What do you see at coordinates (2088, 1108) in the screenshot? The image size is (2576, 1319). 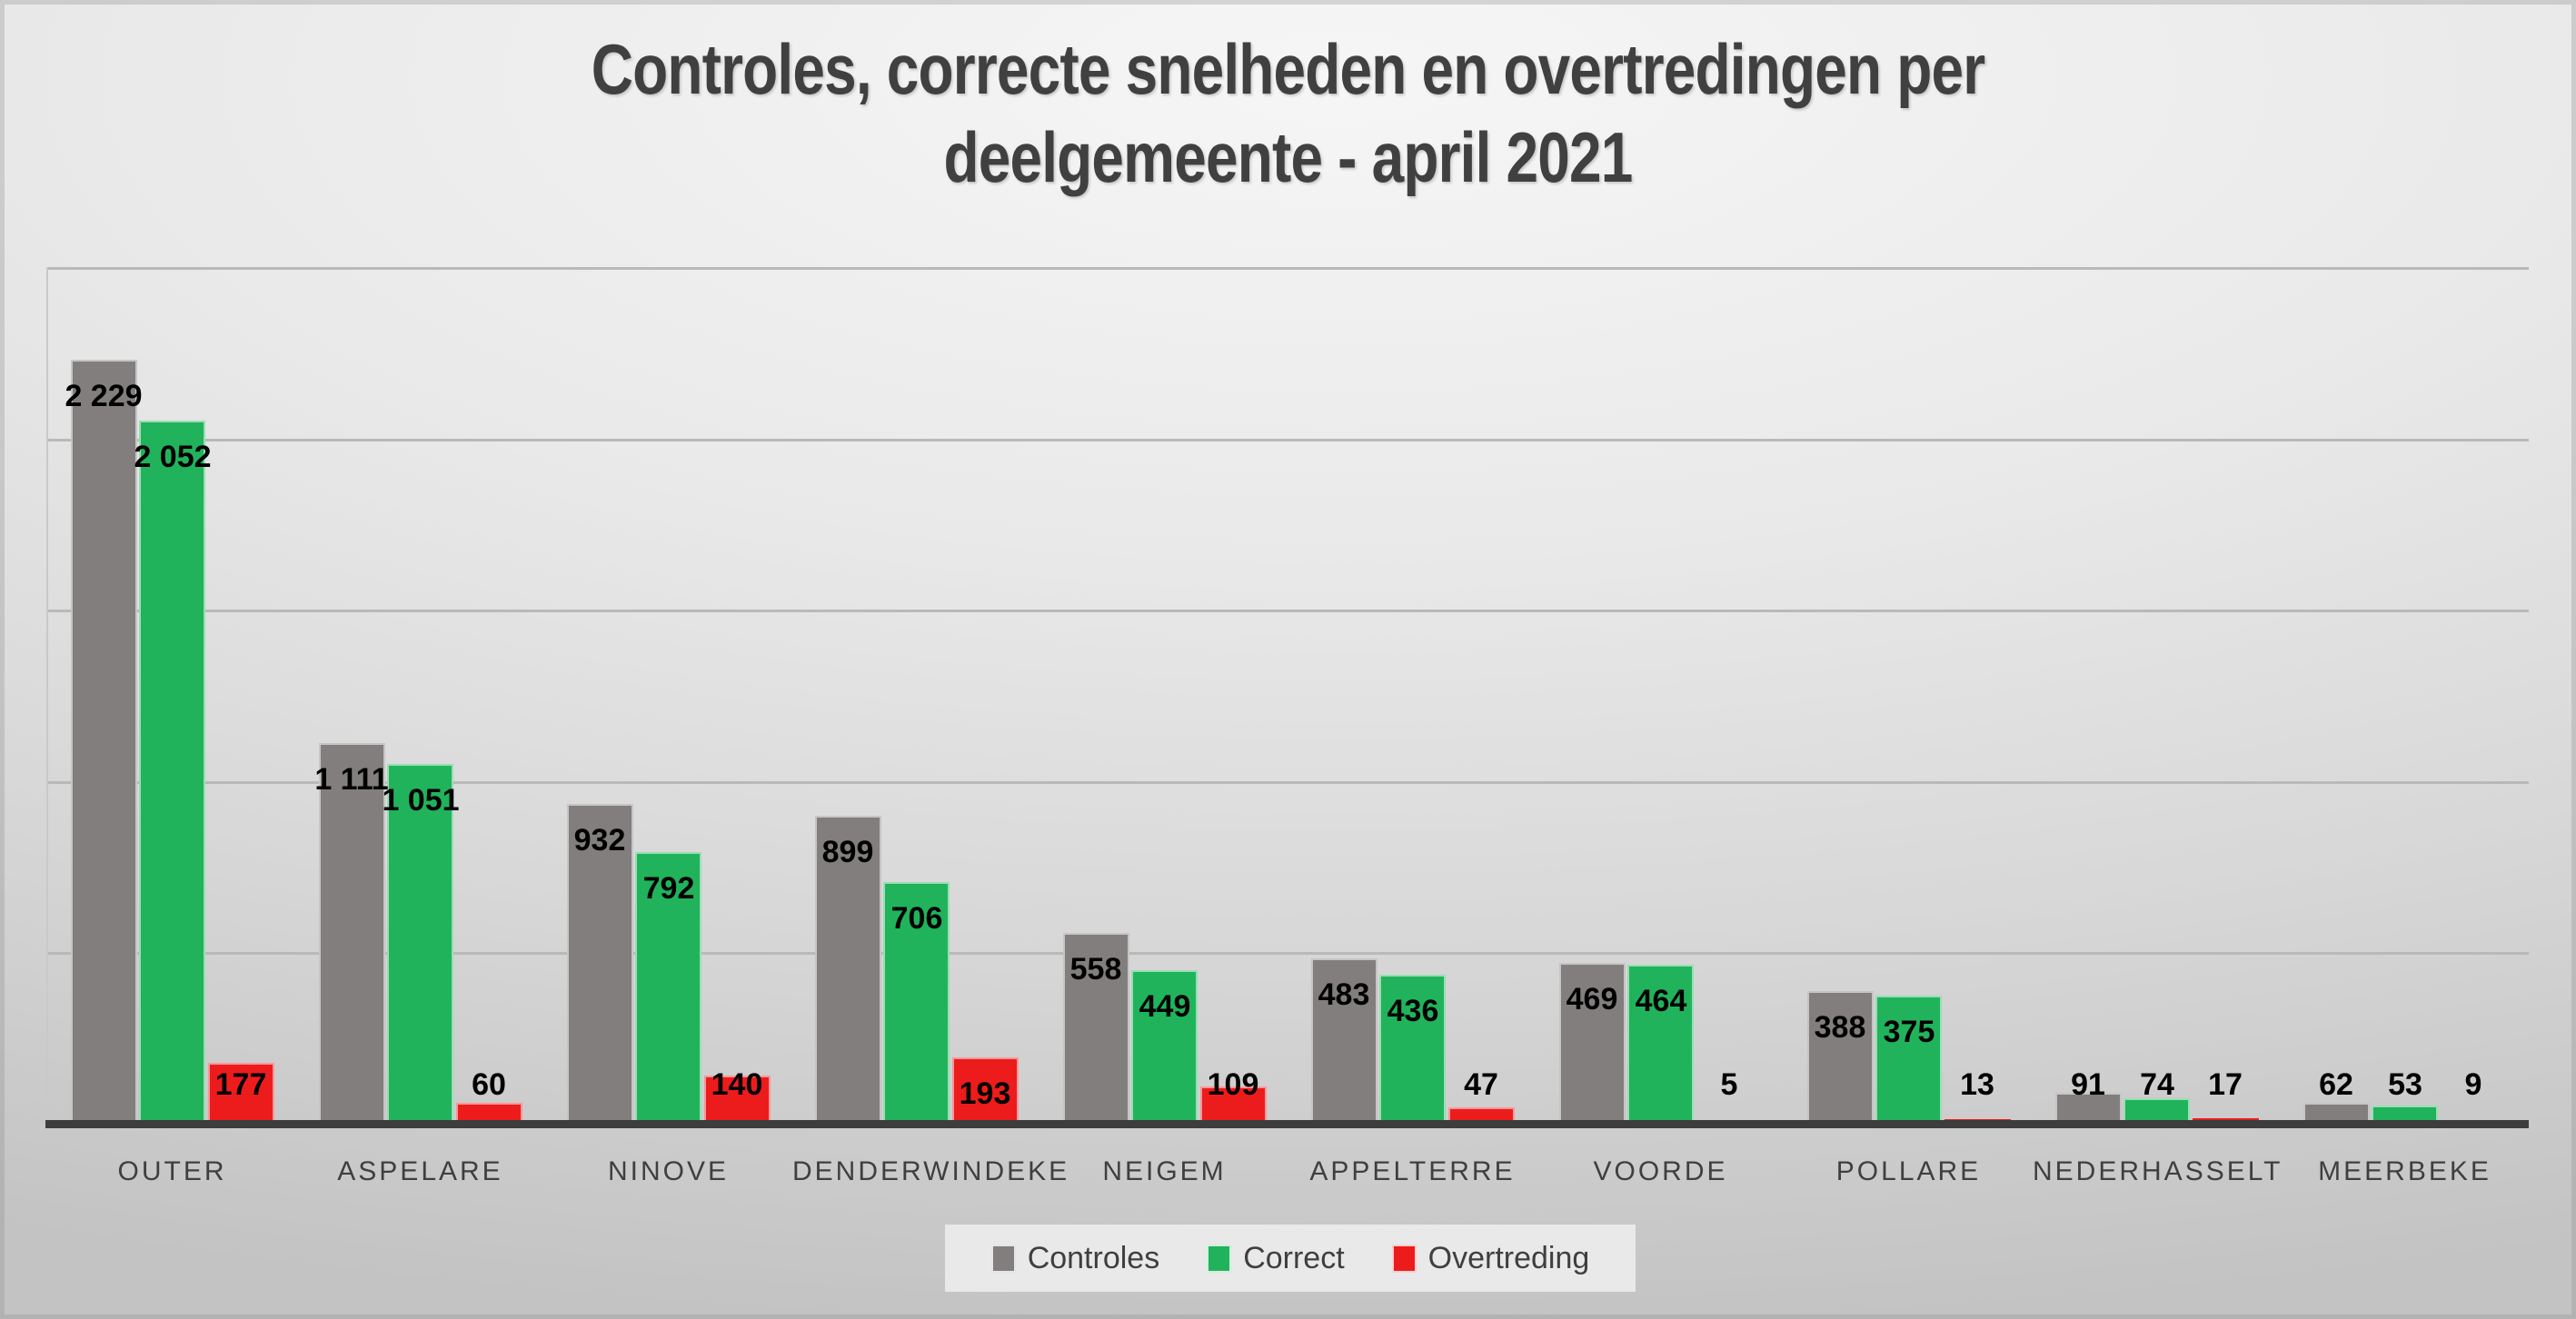 I see `bar-controles-nederhasselt` at bounding box center [2088, 1108].